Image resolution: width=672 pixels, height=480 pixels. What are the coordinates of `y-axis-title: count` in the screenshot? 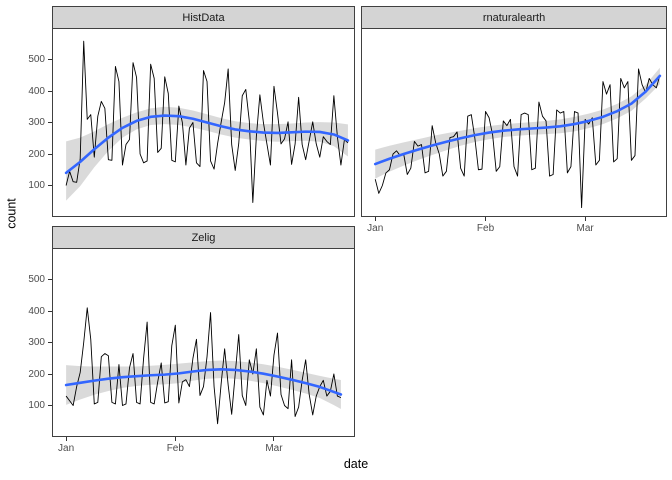 It's located at (11, 213).